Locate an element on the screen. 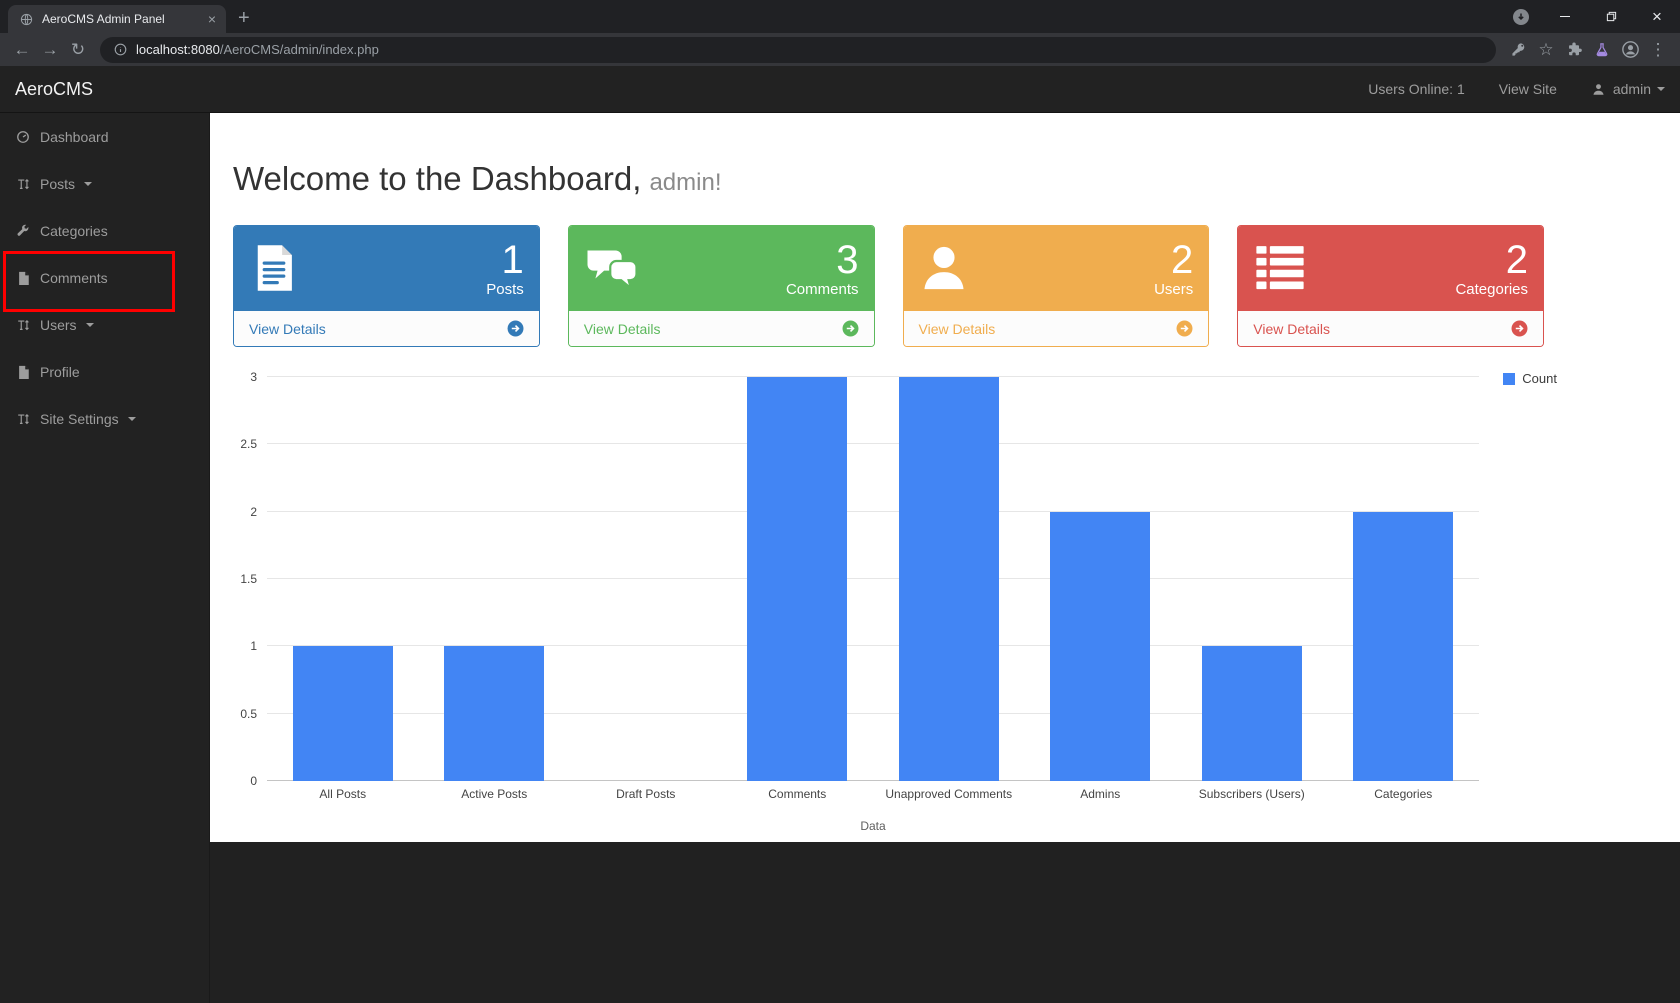  y-tick-label: 1 is located at coordinates (253, 646).